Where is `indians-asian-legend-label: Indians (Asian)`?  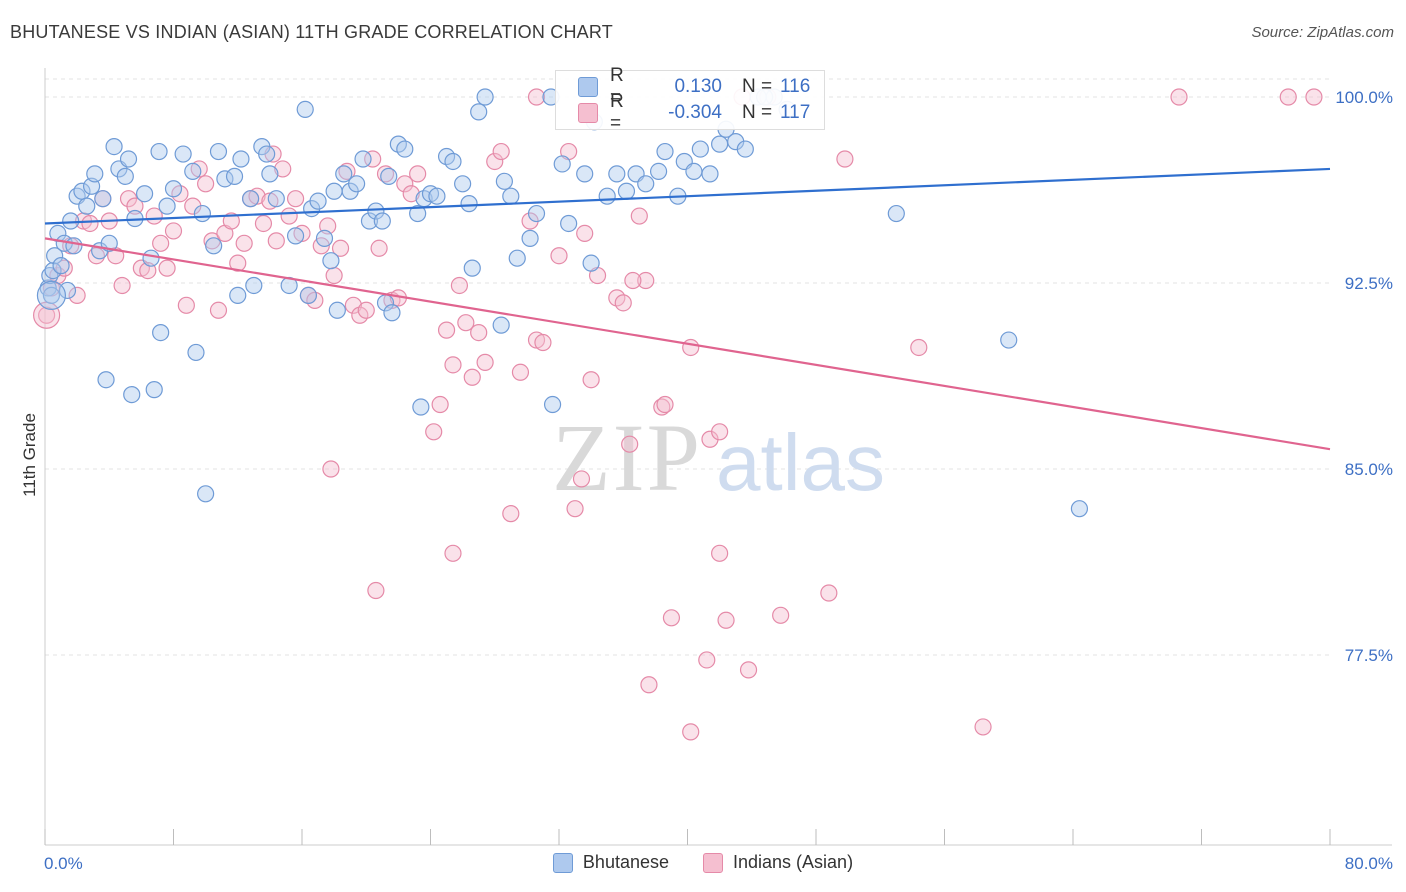 indians-asian-legend-label: Indians (Asian) is located at coordinates (793, 862).